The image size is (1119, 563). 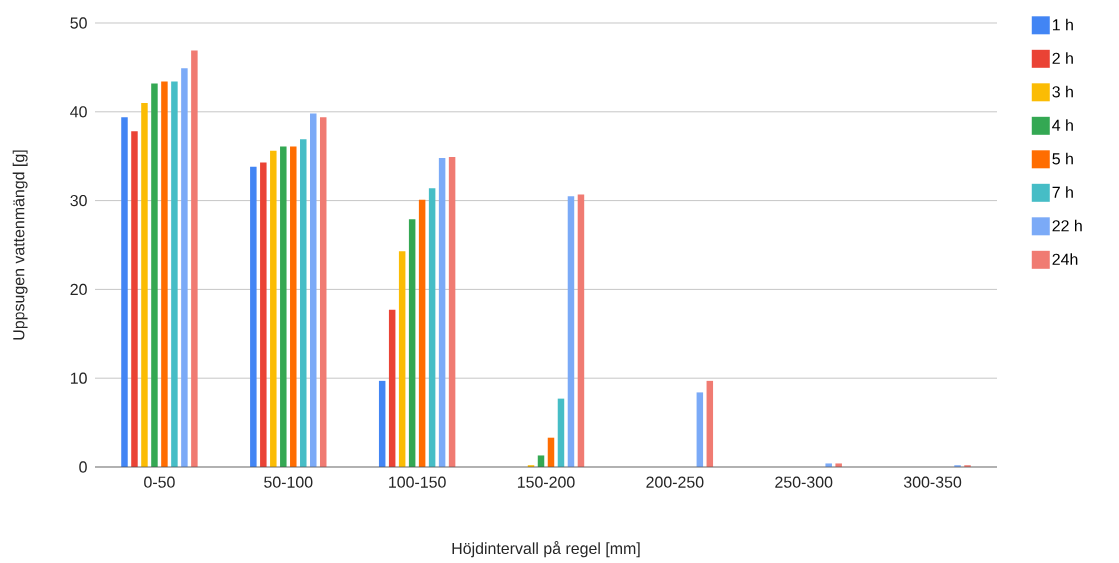 I want to click on y-tick-label: 30, so click(x=78, y=200).